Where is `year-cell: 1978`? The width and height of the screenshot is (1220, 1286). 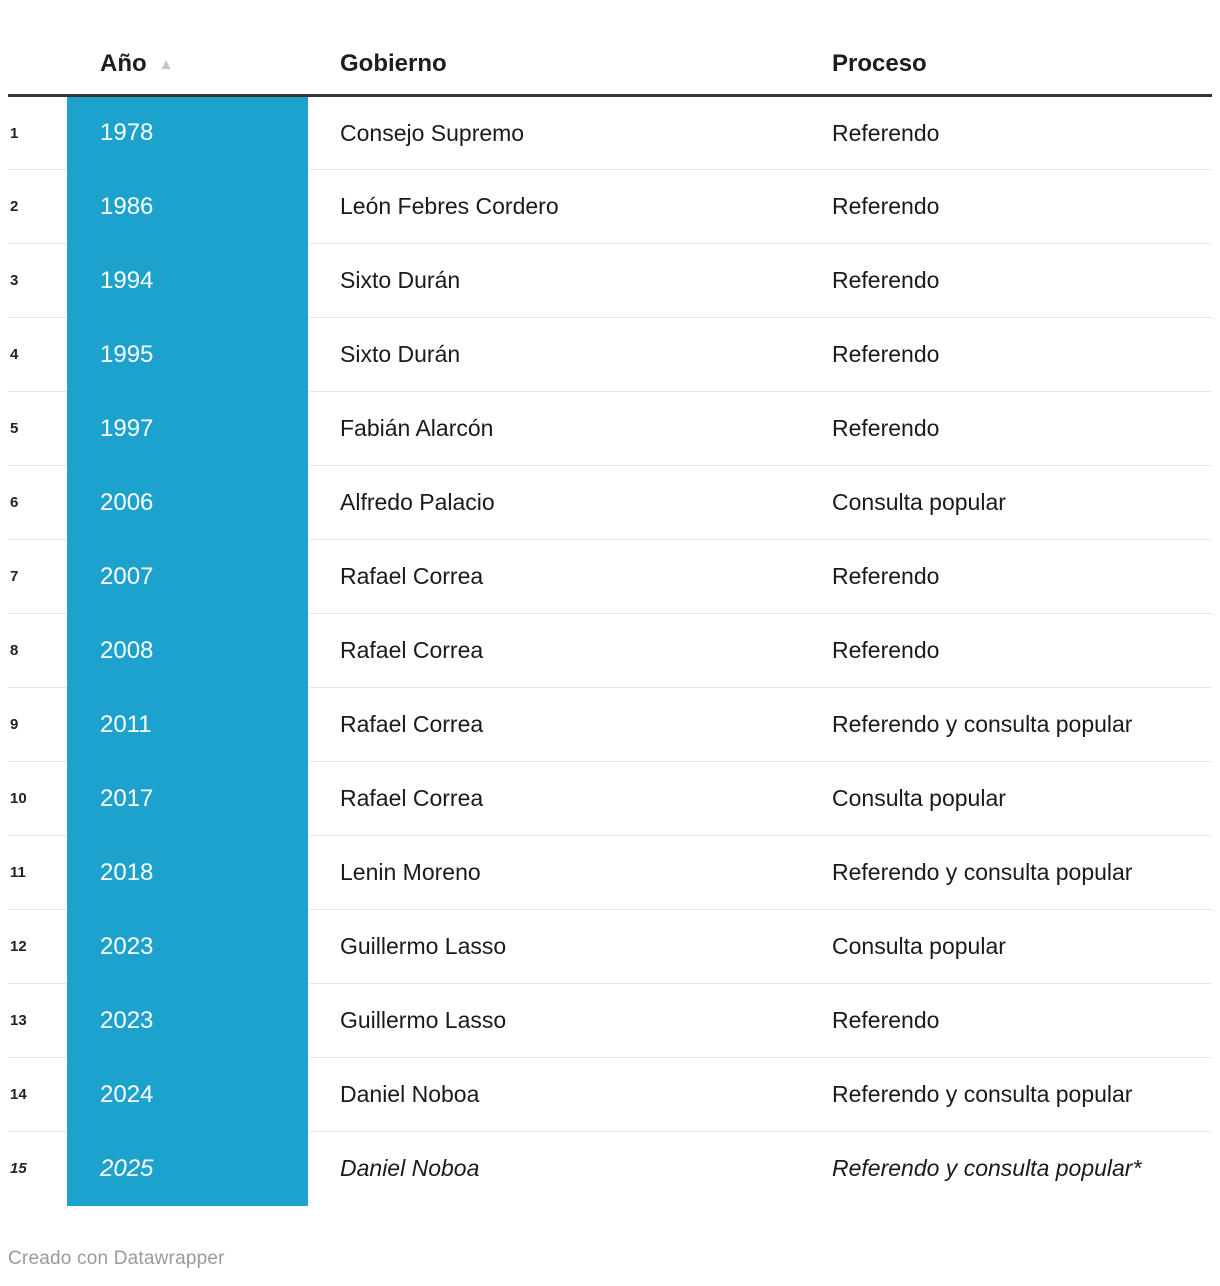
year-cell: 1978 is located at coordinates (187, 132).